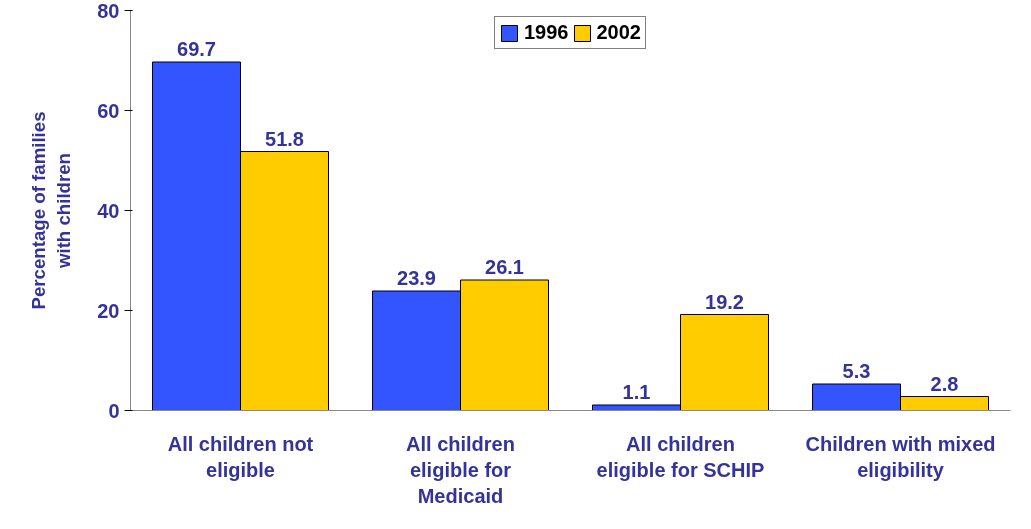 This screenshot has width=1031, height=529. I want to click on legend-label: 2002, so click(618, 32).